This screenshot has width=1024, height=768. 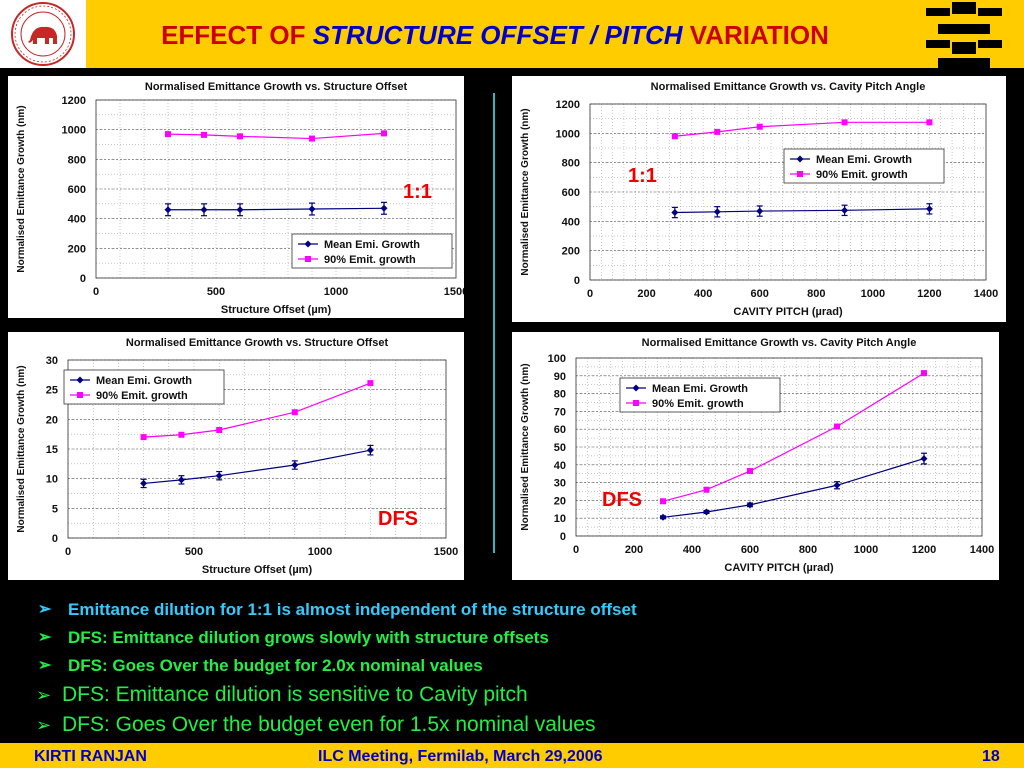 I want to click on chart-annotation: 1:1, so click(x=642, y=176).